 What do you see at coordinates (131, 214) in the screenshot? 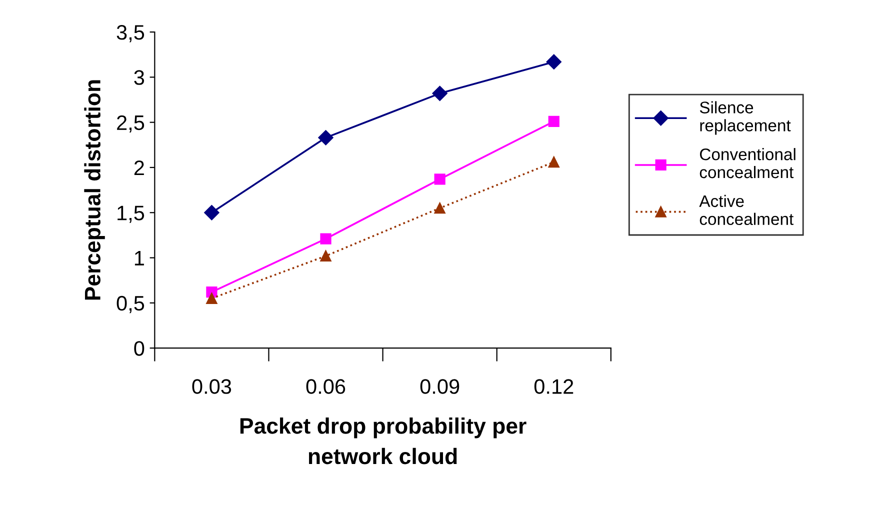
I see `y-tick-label: 1,5` at bounding box center [131, 214].